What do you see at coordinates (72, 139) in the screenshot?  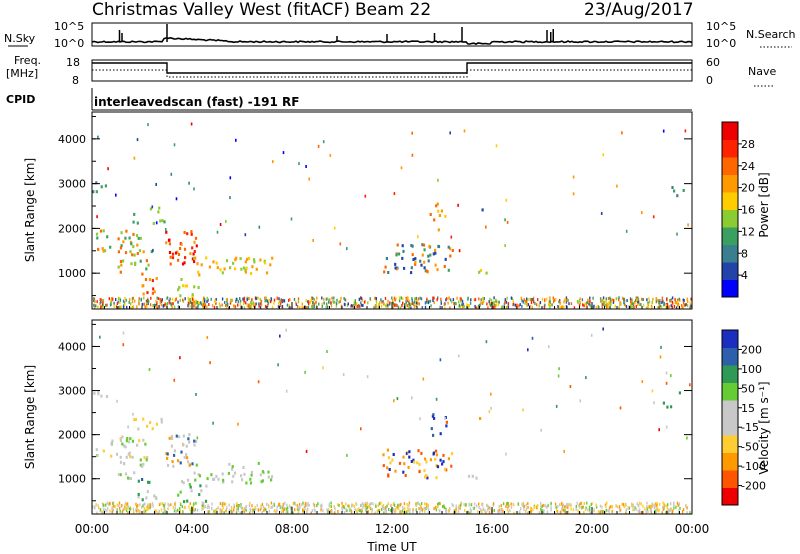 I see `power-ytick-label: 4000` at bounding box center [72, 139].